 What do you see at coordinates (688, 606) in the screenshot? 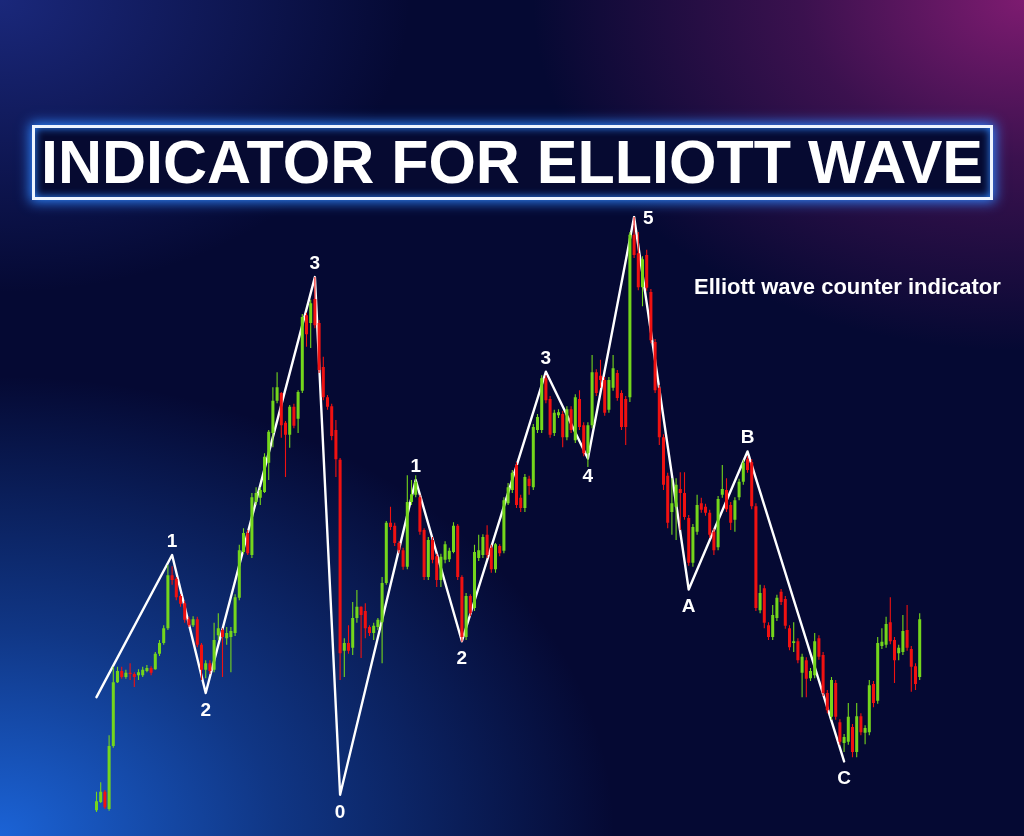
I see `annotation: A` at bounding box center [688, 606].